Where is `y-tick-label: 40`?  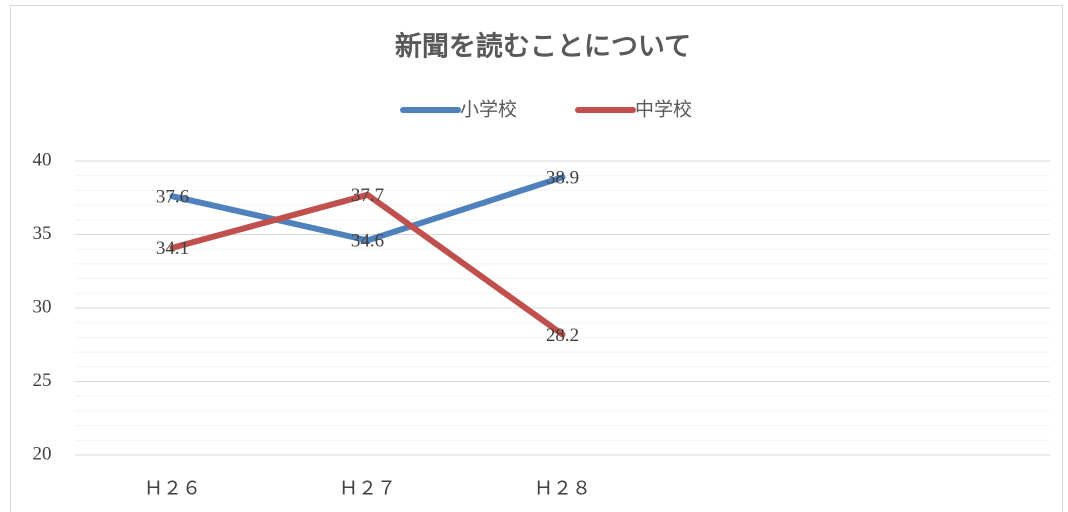
y-tick-label: 40 is located at coordinates (42, 159).